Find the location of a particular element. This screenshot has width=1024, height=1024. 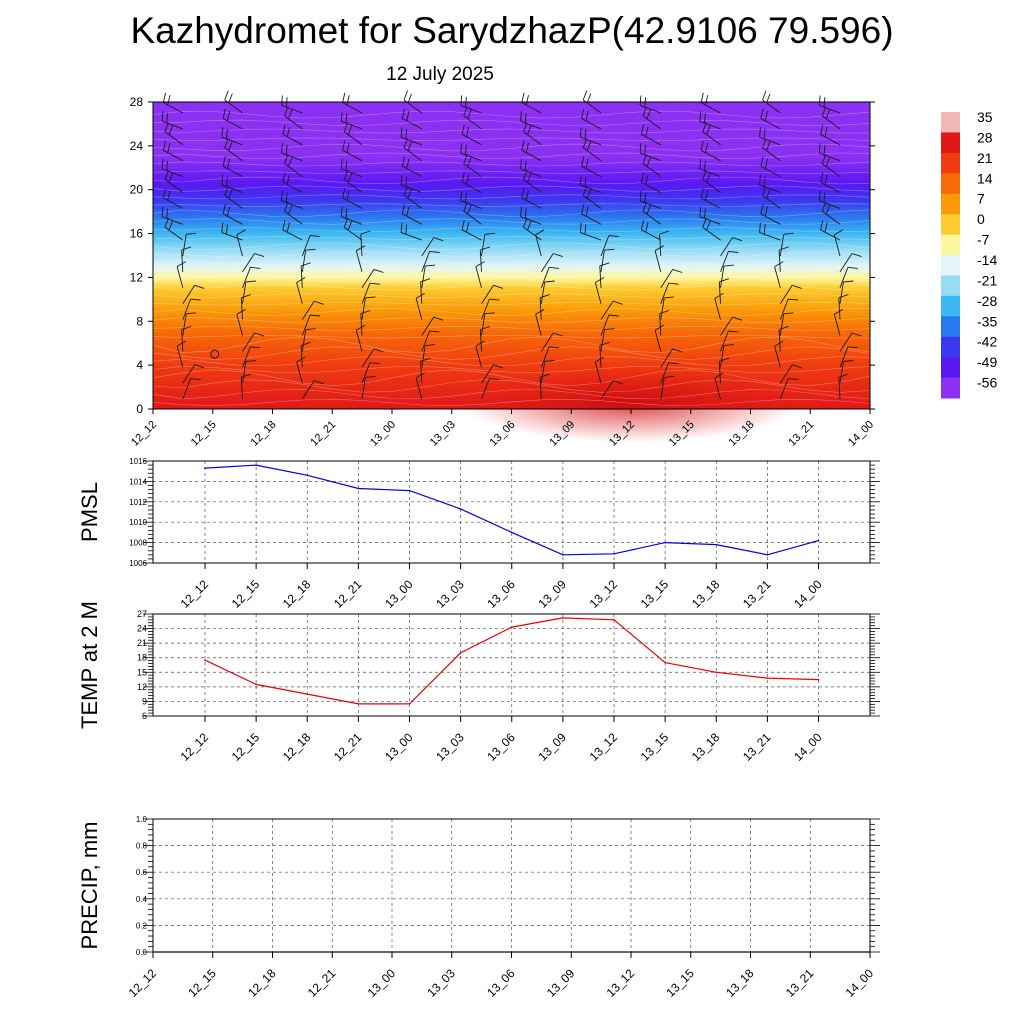

y-tick-label: 21 is located at coordinates (142, 643).